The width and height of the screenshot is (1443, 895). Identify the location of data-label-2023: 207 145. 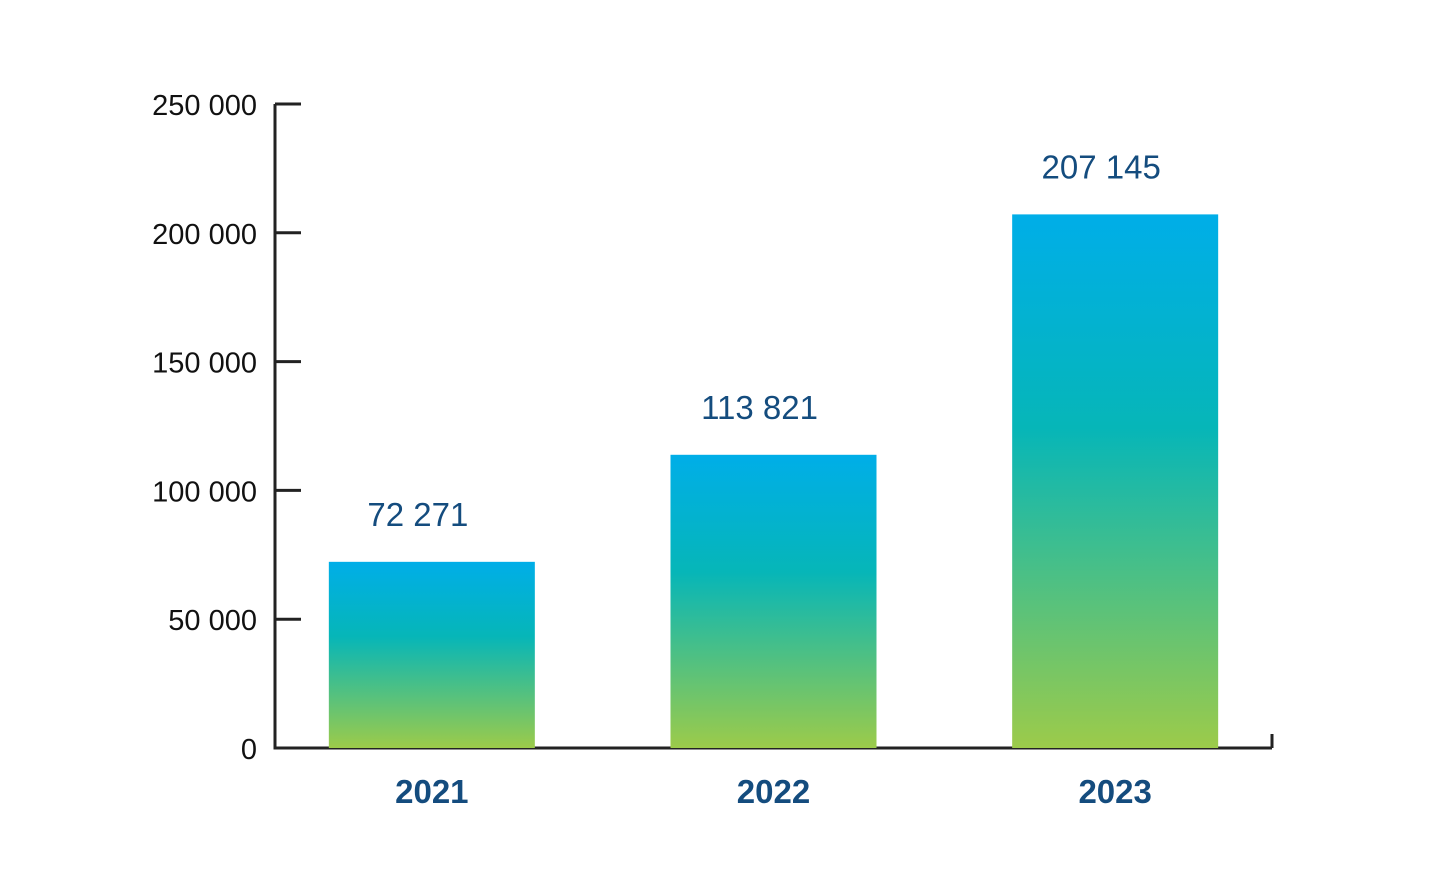
(1101, 166).